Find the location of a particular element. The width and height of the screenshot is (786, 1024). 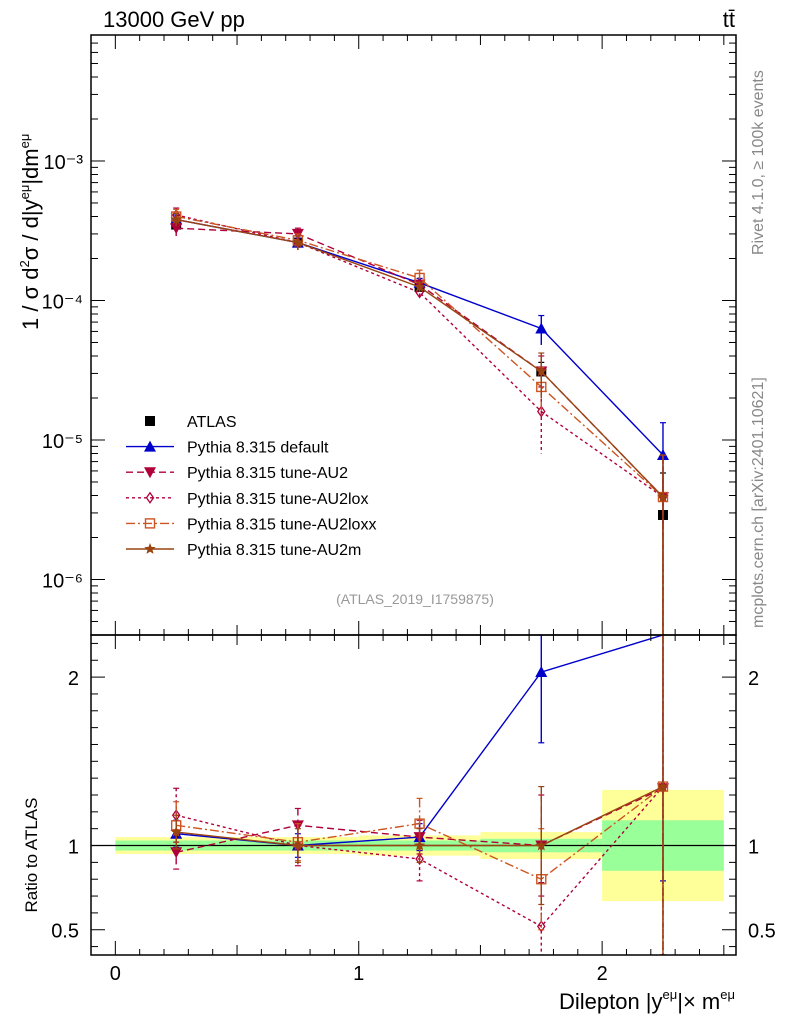

x-tick-label: 0 is located at coordinates (115, 974).